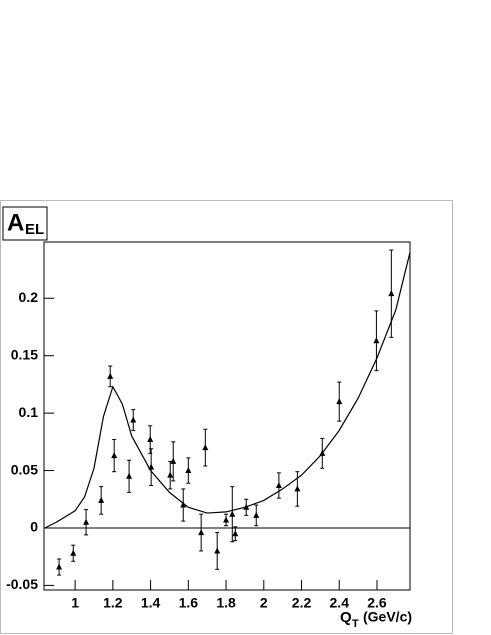 Image resolution: width=491 pixels, height=635 pixels. Describe the element at coordinates (34, 229) in the screenshot. I see `ylabel-sub: EL` at that location.